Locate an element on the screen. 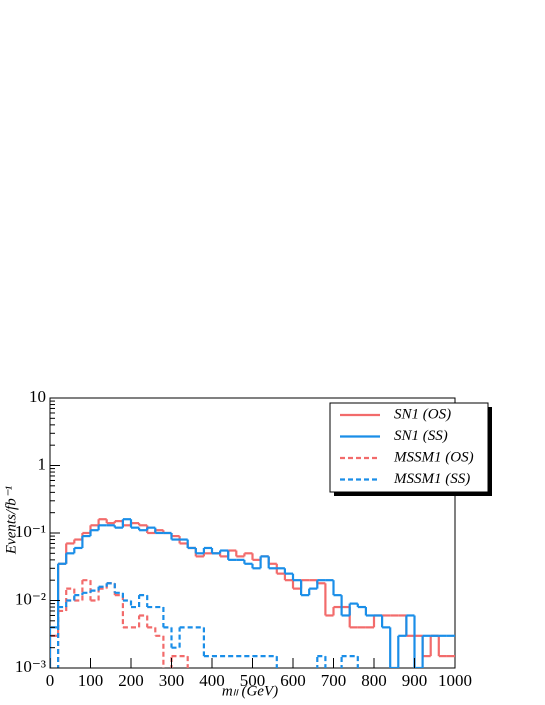  legend-box is located at coordinates (409, 447).